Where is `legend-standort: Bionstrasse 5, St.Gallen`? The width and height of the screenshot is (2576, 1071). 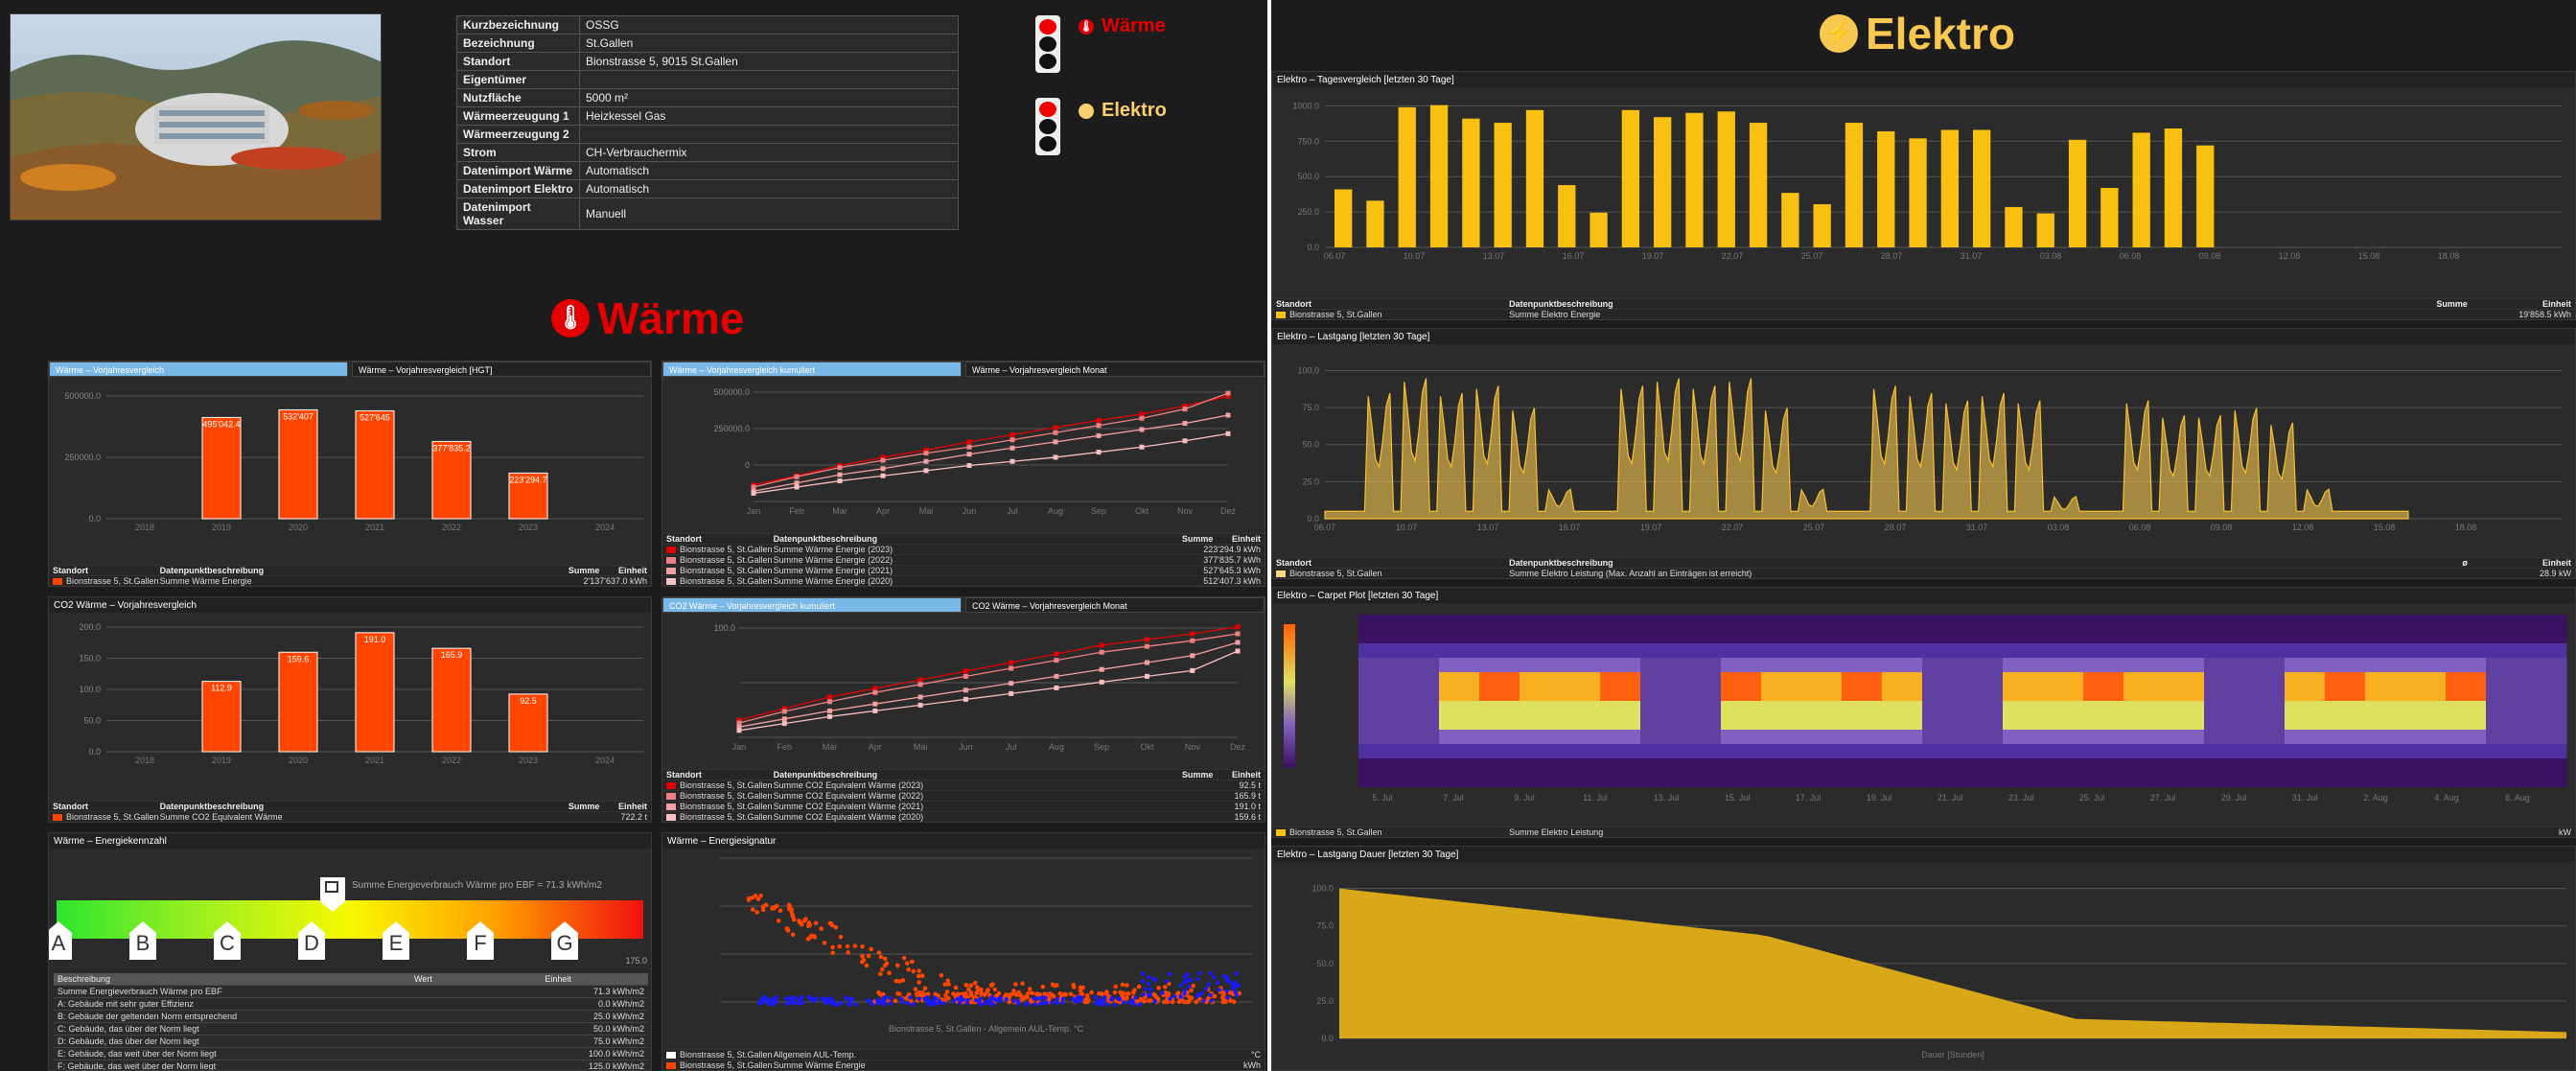
legend-standort: Bionstrasse 5, St.Gallen is located at coordinates (1393, 314).